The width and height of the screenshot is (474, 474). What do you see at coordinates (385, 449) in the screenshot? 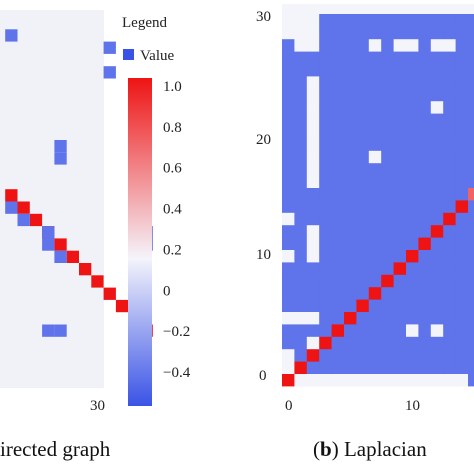
I see `panel-b-caption-text: Laplacian` at bounding box center [385, 449].